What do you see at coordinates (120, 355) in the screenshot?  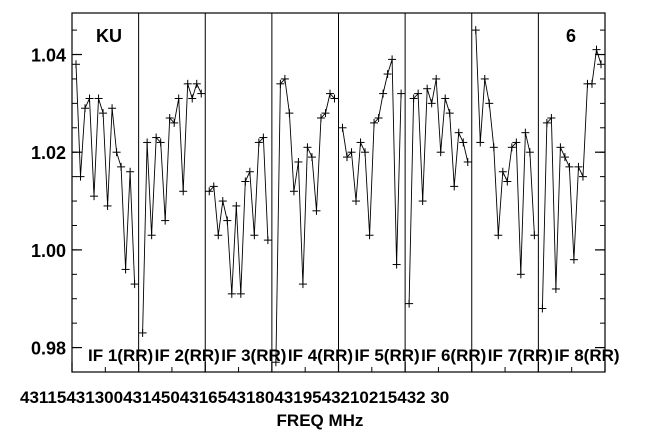 I see `panel-label: IF 1(RR)` at bounding box center [120, 355].